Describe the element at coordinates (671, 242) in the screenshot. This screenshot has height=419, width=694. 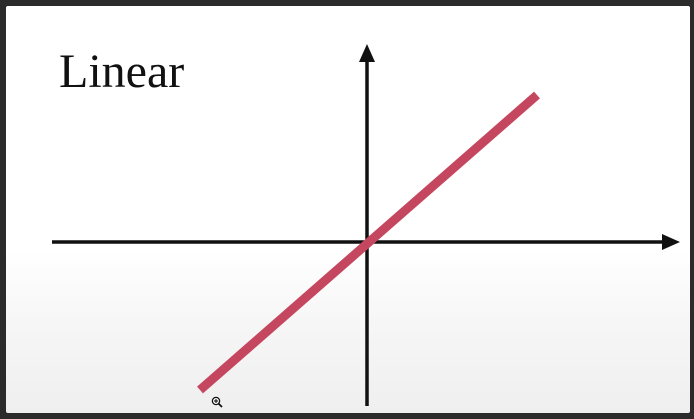
I see `x-axis-arrowhead` at that location.